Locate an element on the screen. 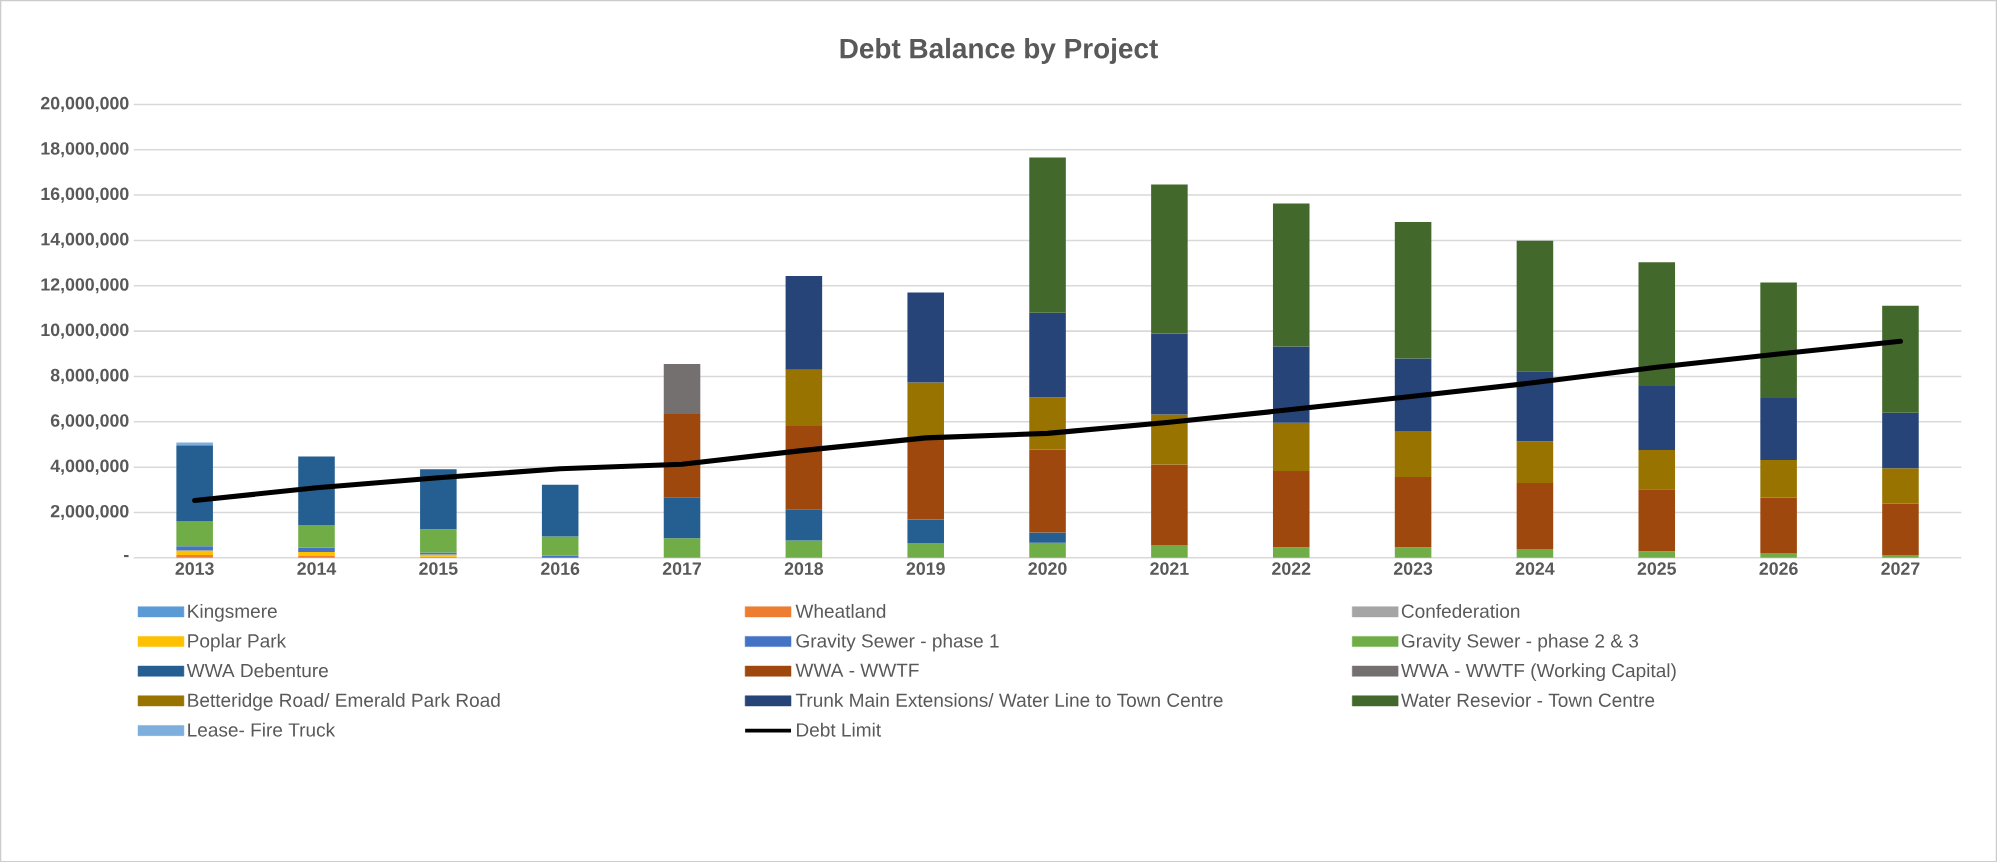 The height and width of the screenshot is (862, 1997). x-tick-label: 2027 is located at coordinates (1900, 568).